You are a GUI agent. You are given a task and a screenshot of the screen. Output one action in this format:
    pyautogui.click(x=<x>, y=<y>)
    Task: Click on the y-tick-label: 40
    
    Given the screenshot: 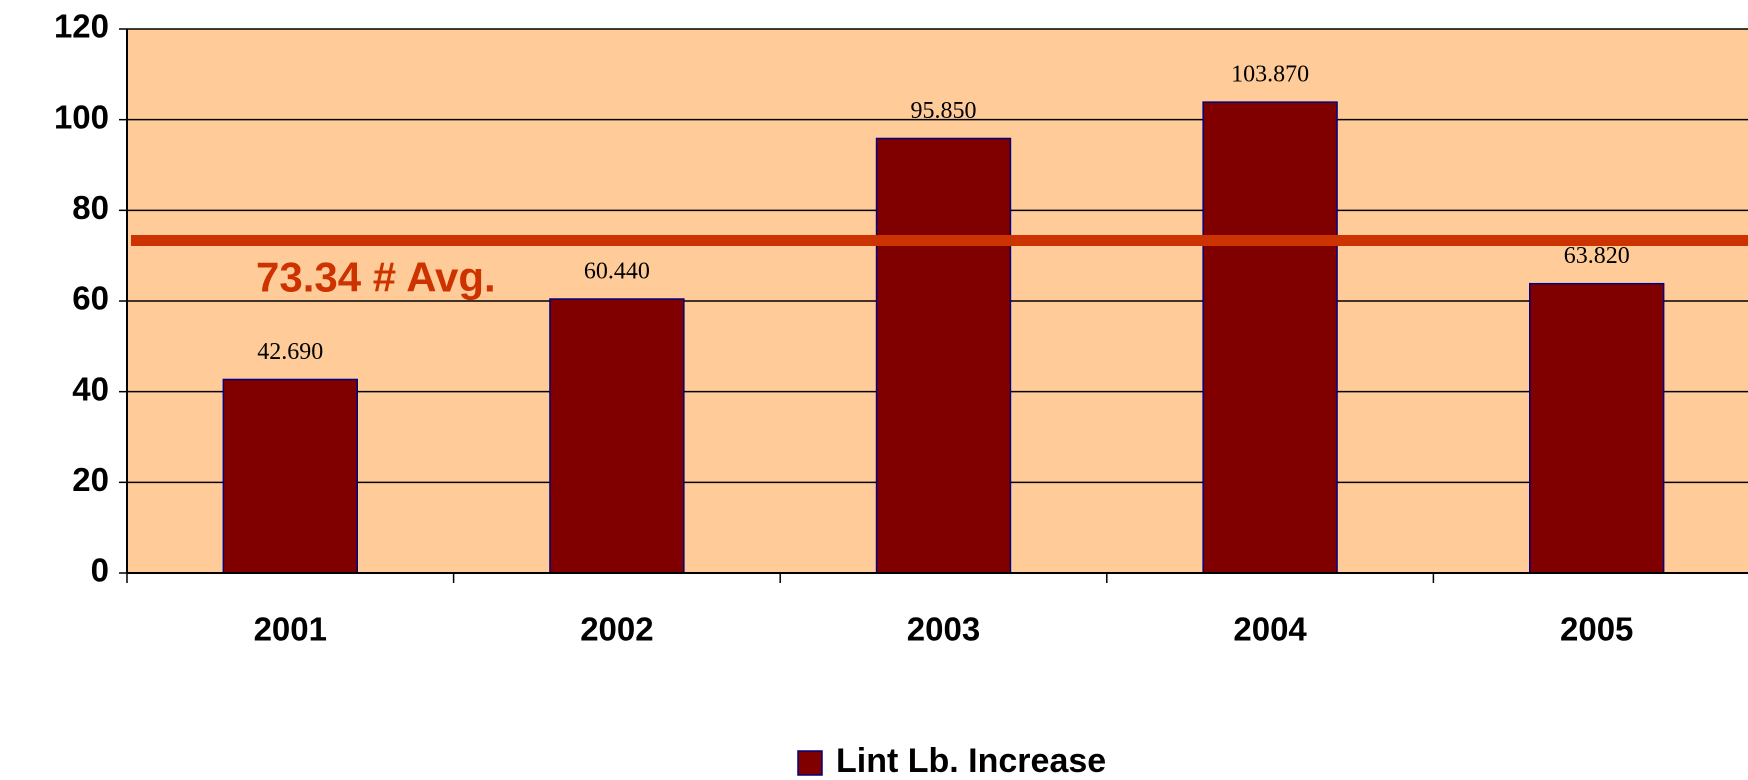 What is the action you would take?
    pyautogui.click(x=90, y=388)
    